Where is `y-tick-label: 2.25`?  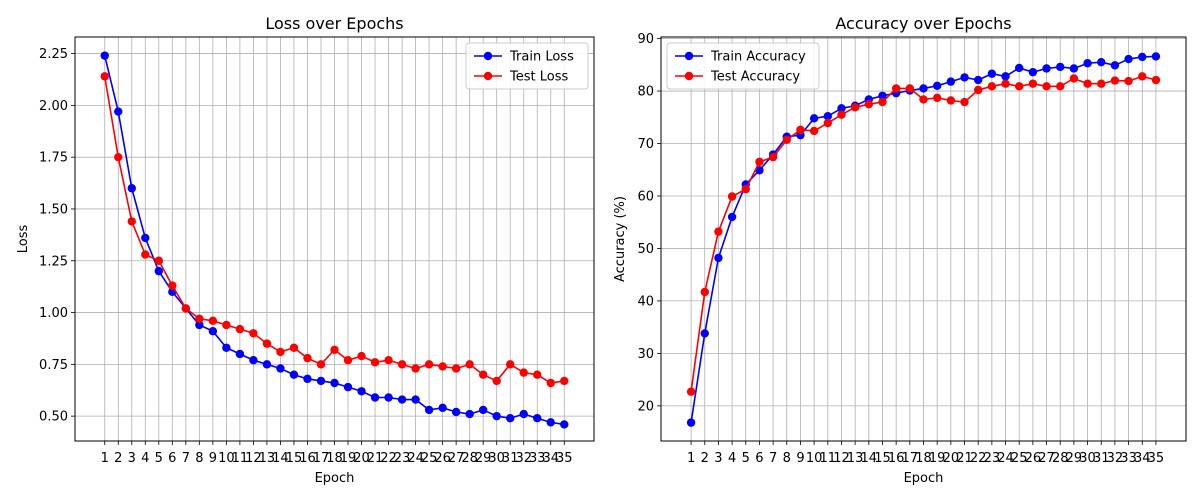 y-tick-label: 2.25 is located at coordinates (53, 54).